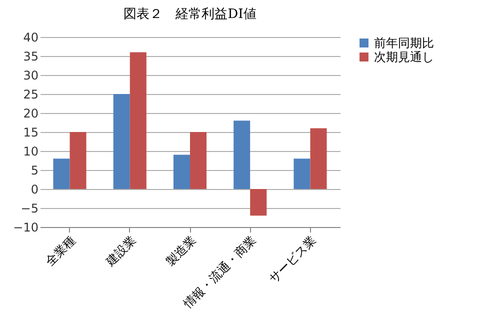 The width and height of the screenshot is (500, 328). I want to click on y-tick-label: 15, so click(30, 133).